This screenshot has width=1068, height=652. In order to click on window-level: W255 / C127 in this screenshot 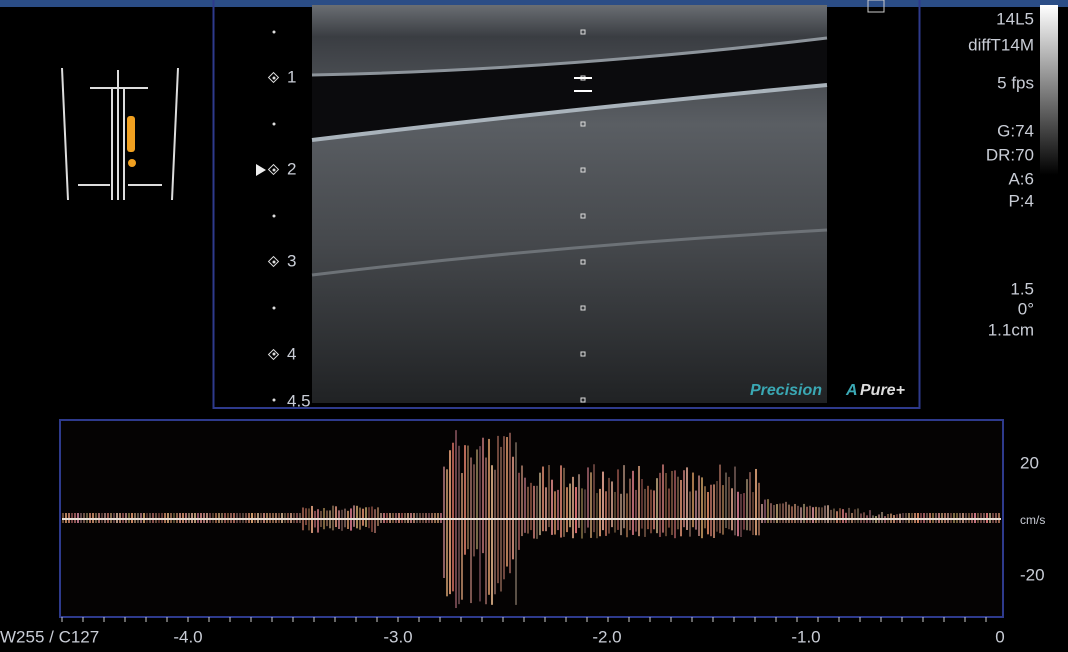, I will do `click(49, 636)`.